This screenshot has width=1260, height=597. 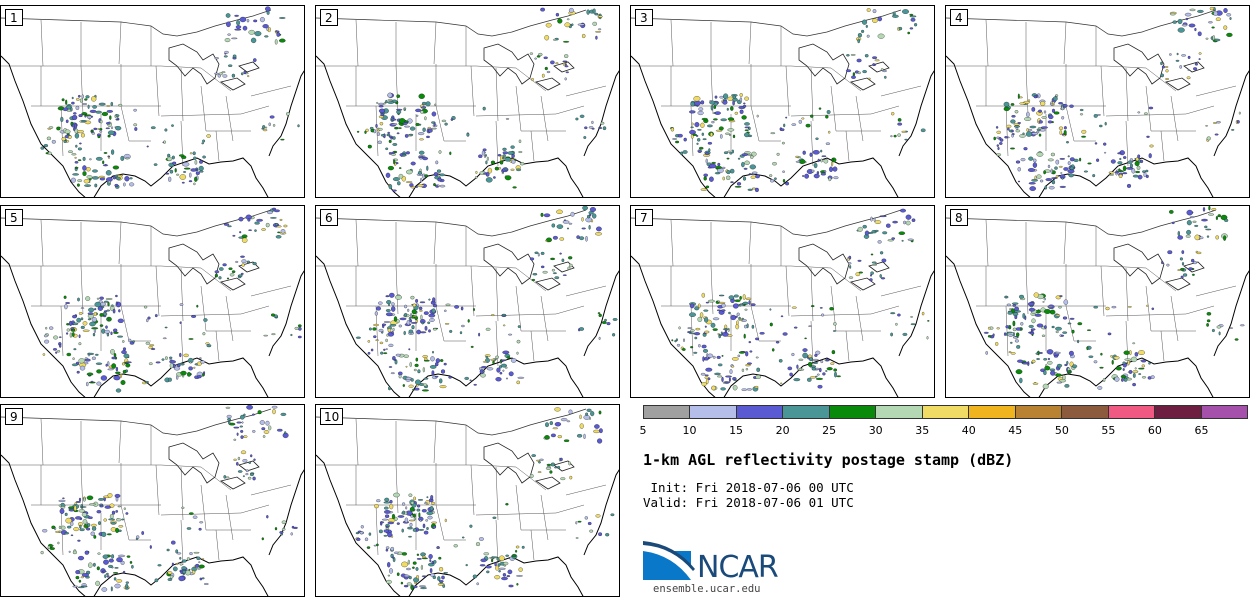 What do you see at coordinates (411, 43) in the screenshot?
I see `state-border` at bounding box center [411, 43].